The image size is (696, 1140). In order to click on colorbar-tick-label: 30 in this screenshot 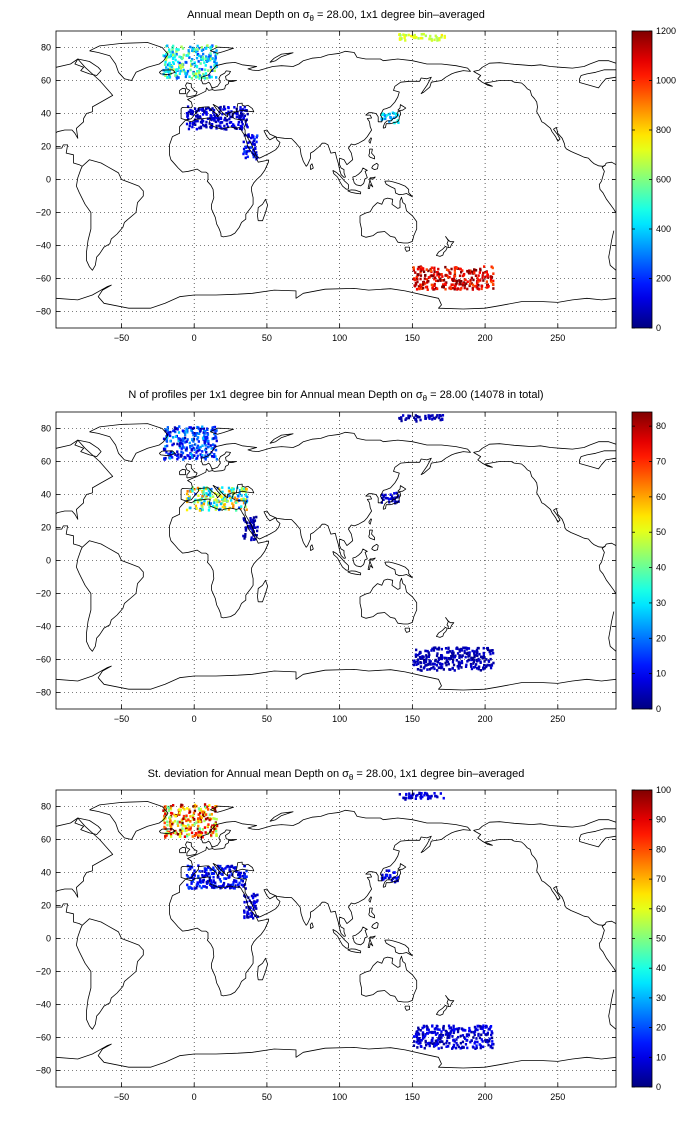, I will do `click(661, 603)`.